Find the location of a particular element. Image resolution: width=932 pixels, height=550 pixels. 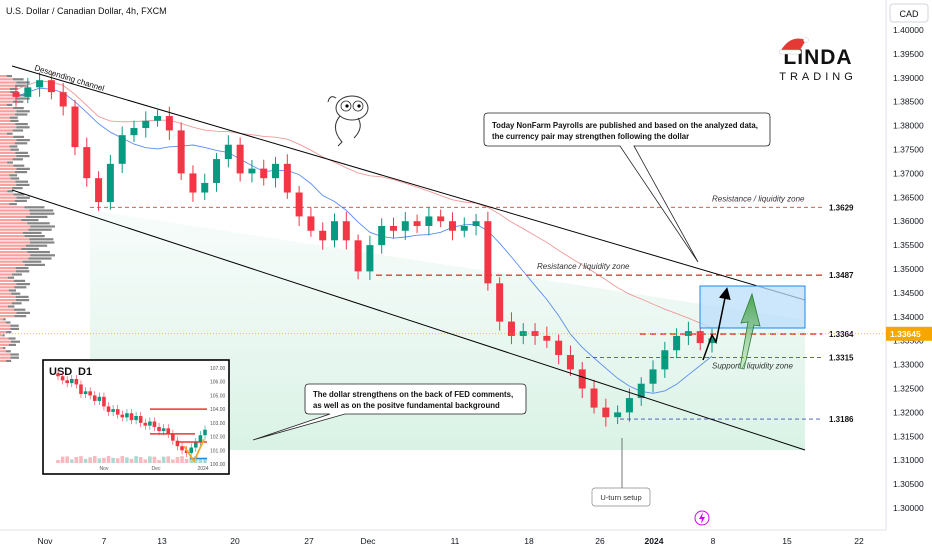

cartoon-figure is located at coordinates (348, 121).